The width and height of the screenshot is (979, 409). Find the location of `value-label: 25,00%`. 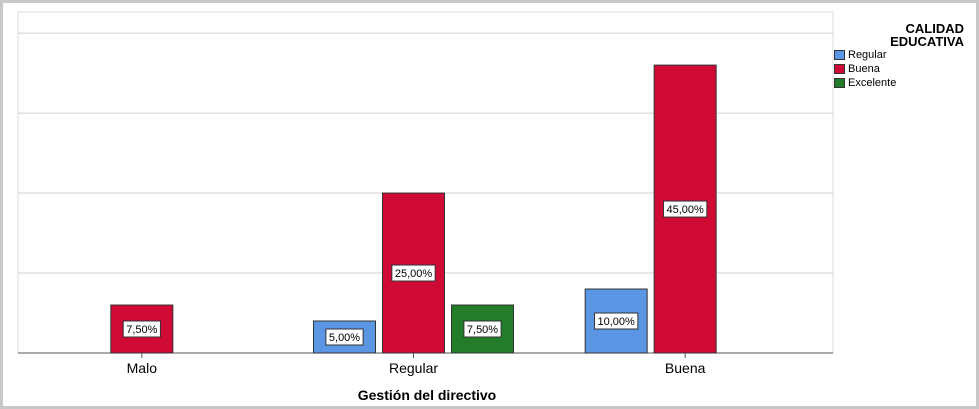

value-label: 25,00% is located at coordinates (414, 274).